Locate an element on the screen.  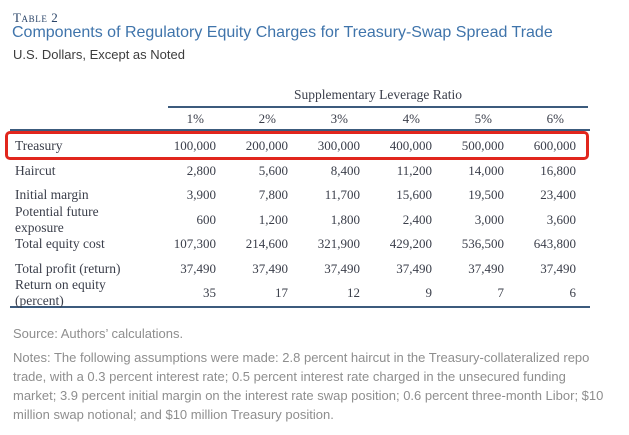
cell: 400,000 is located at coordinates (410, 146).